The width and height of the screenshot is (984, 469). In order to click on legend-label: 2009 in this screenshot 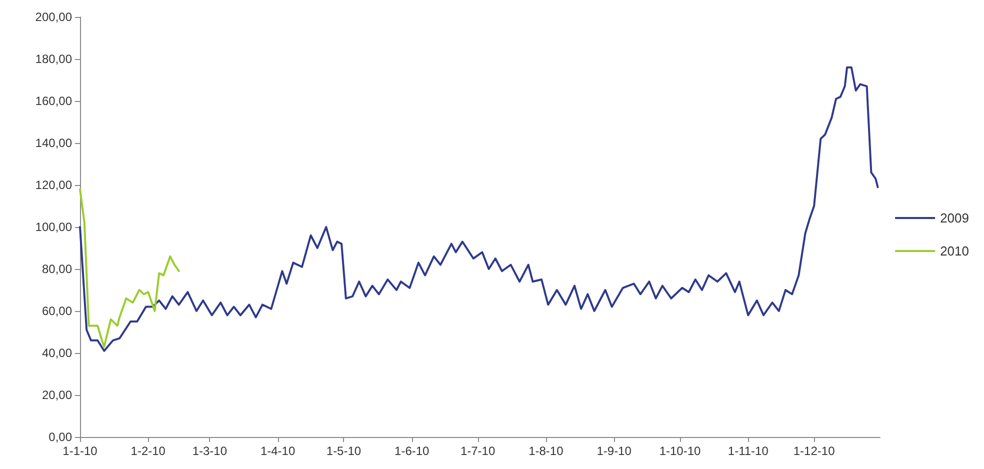, I will do `click(954, 218)`.